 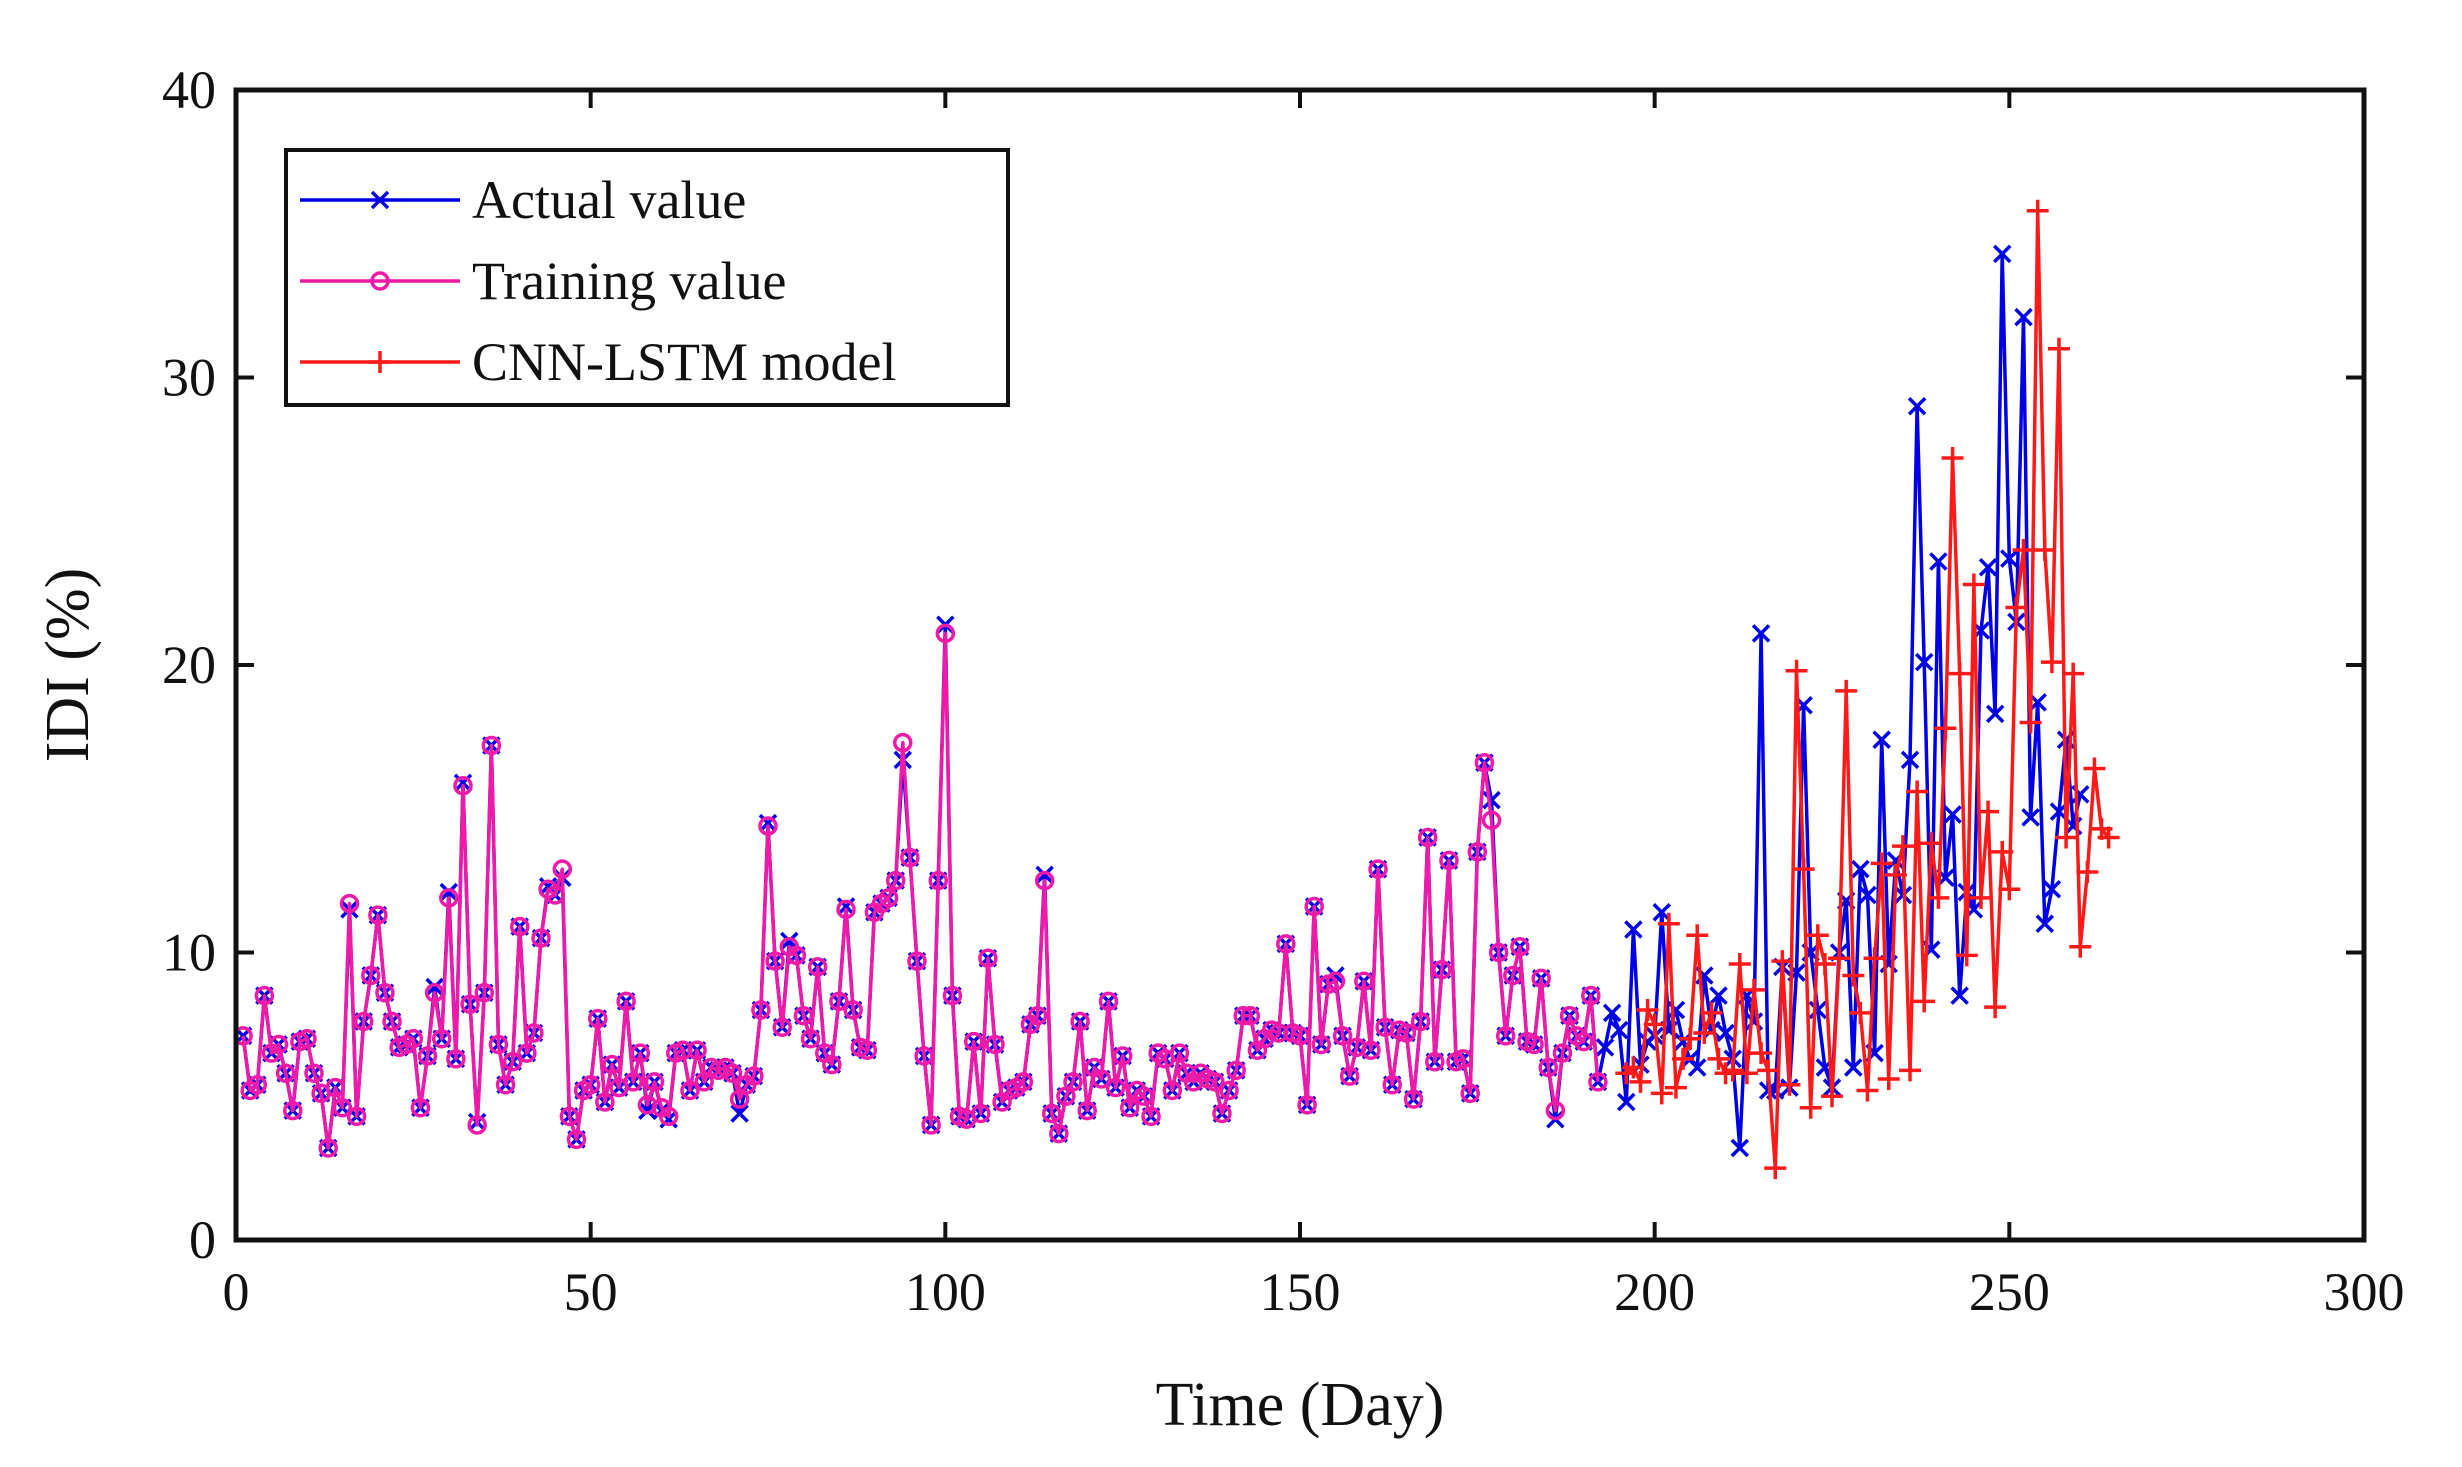 I want to click on y-tick-label: 40, so click(x=189, y=90).